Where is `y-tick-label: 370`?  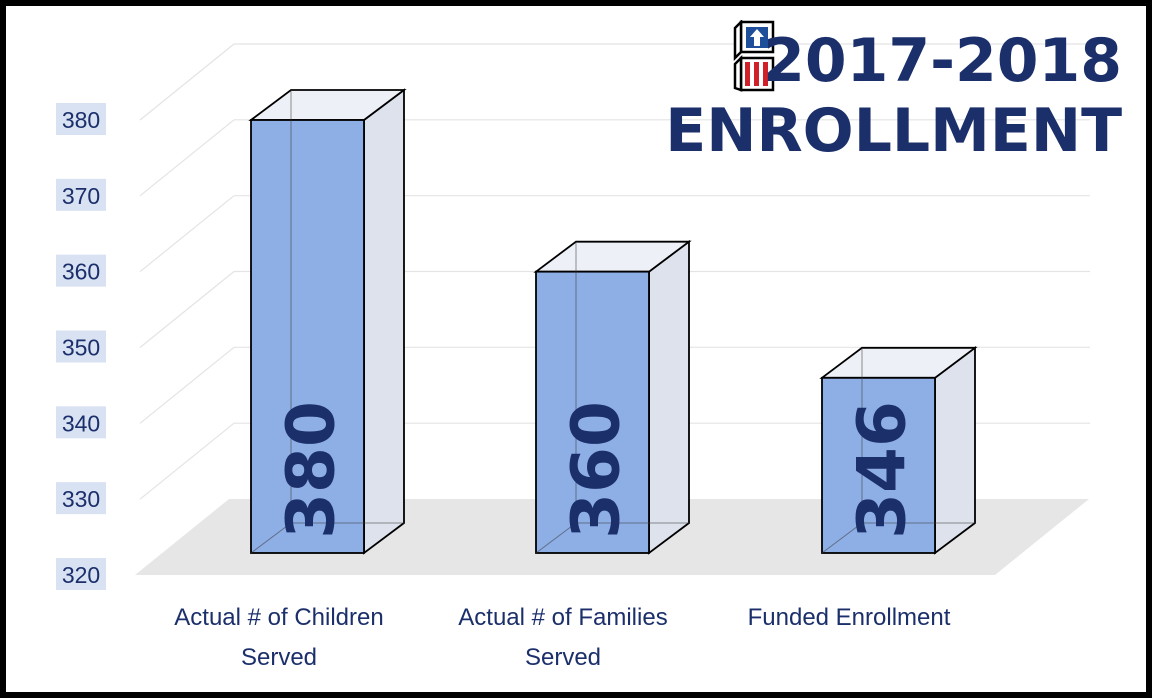
y-tick-label: 370 is located at coordinates (81, 196).